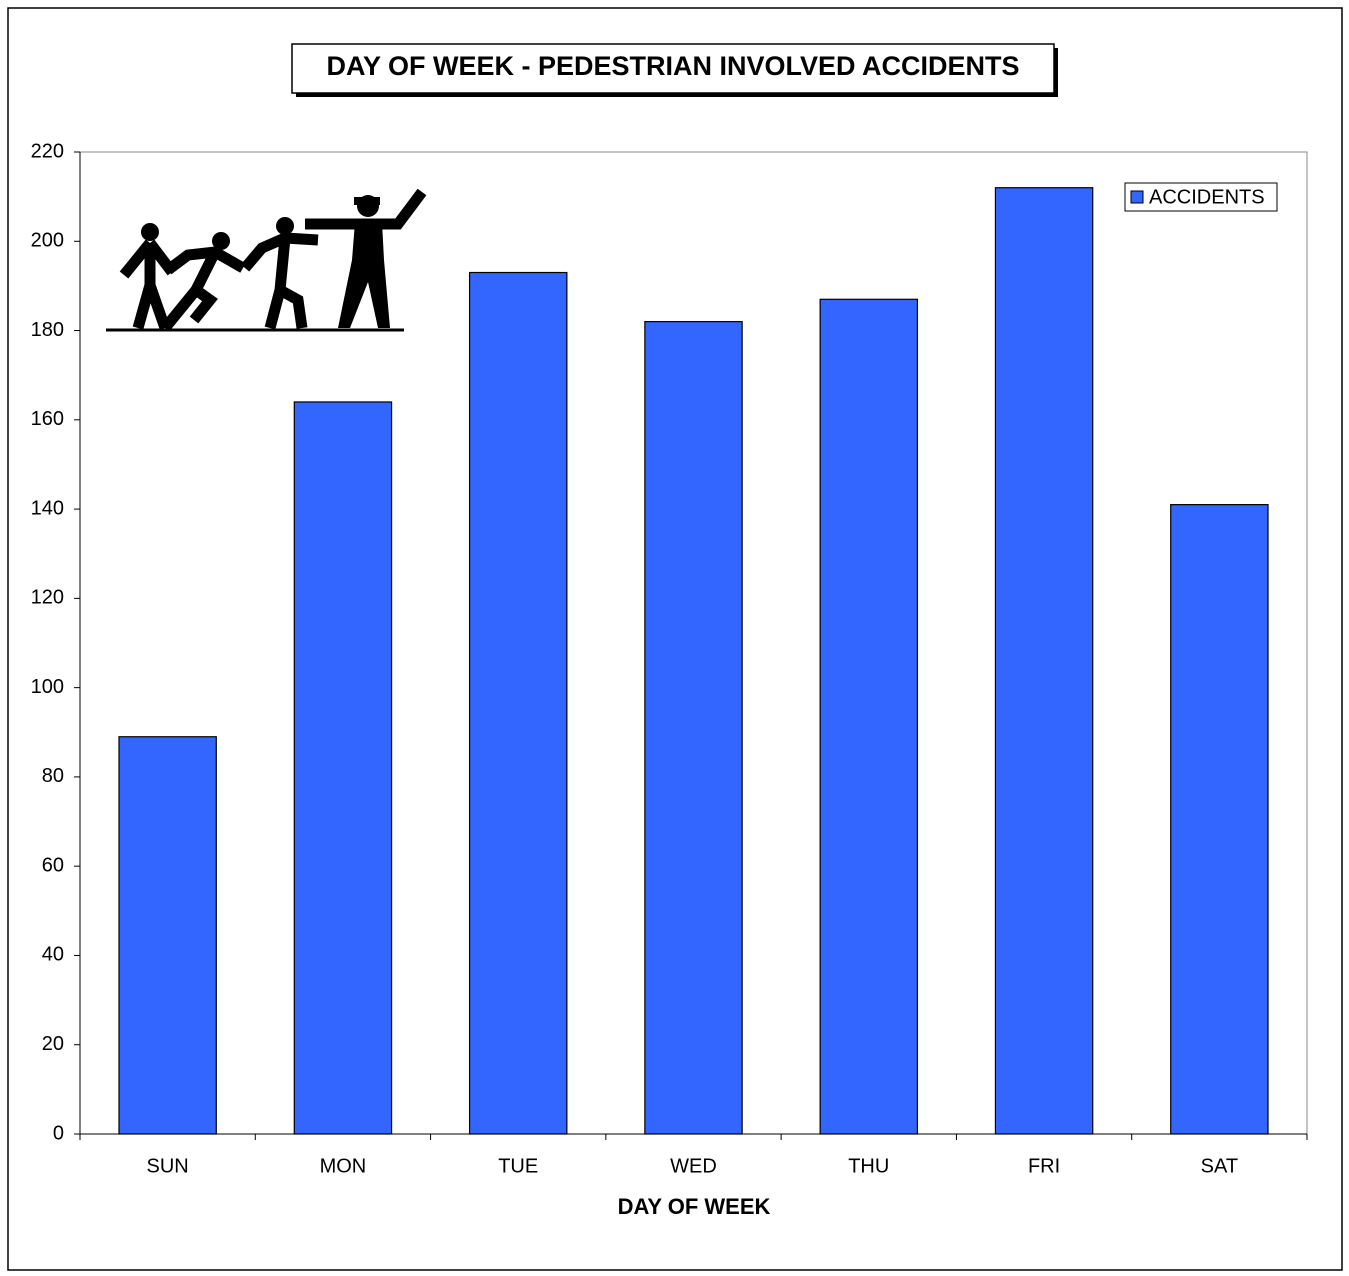 This screenshot has height=1276, width=1349. What do you see at coordinates (58, 1133) in the screenshot?
I see `y-tick-label: 0` at bounding box center [58, 1133].